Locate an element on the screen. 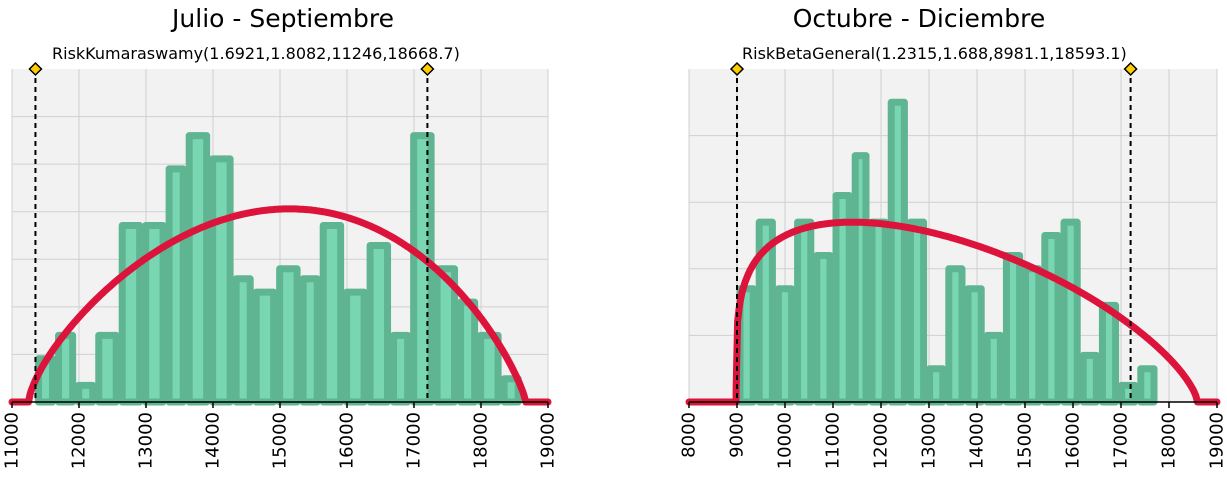  x-tick-label: 8000 is located at coordinates (689, 435).